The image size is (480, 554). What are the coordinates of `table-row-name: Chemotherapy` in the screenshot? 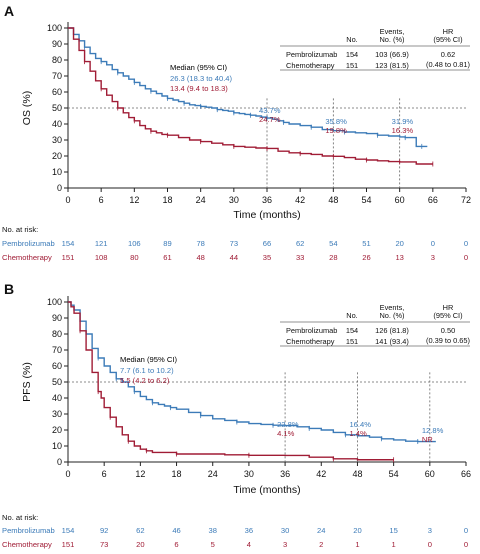 It's located at (310, 65).